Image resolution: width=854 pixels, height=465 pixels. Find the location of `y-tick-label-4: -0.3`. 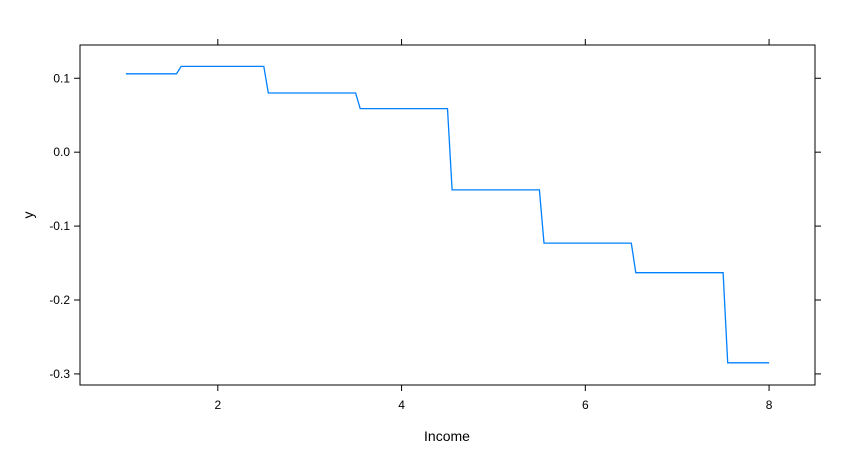

y-tick-label-4: -0.3 is located at coordinates (59, 374).